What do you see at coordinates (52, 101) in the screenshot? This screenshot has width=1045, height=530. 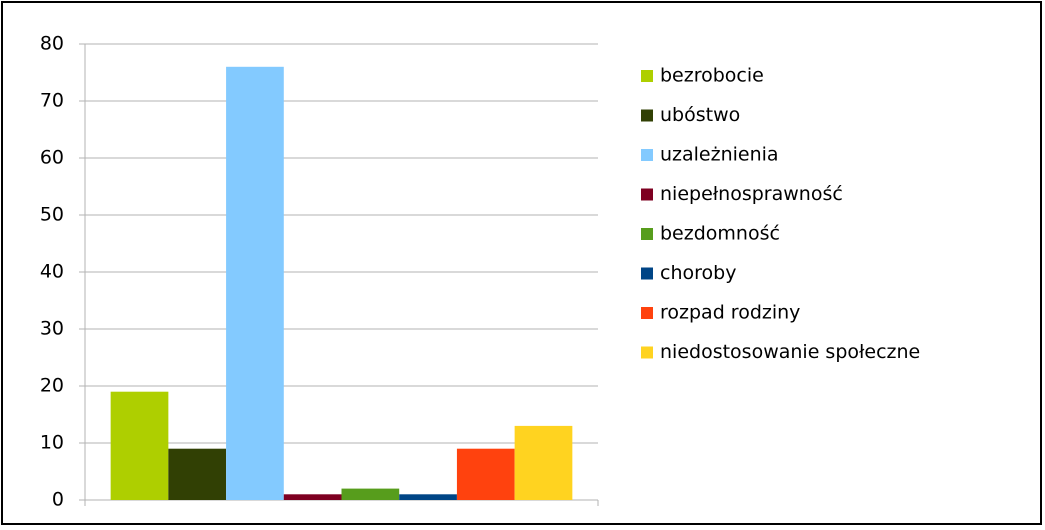 I see `y-tick-label: 70` at bounding box center [52, 101].